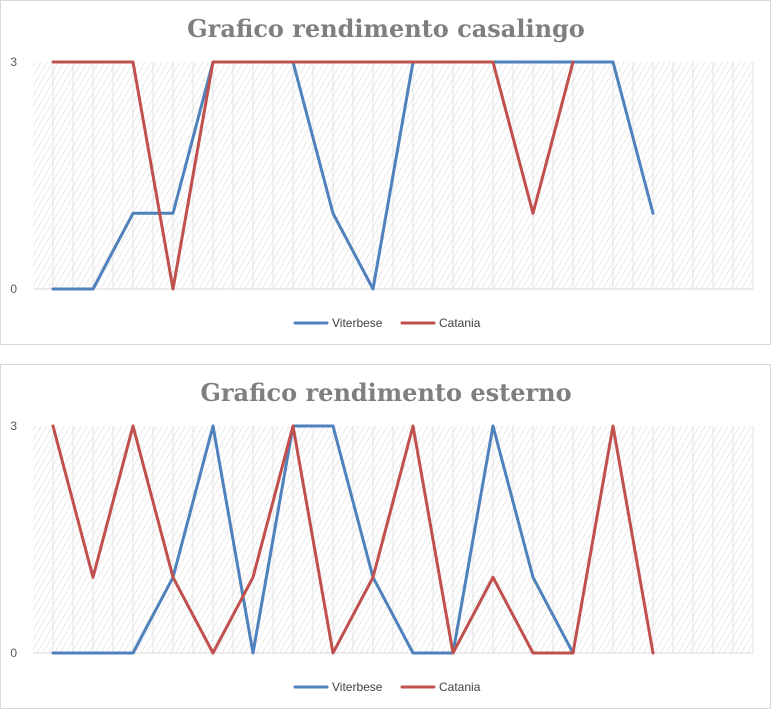 The width and height of the screenshot is (771, 709). Describe the element at coordinates (385, 392) in the screenshot. I see `chart-title: Grafico rendimento esterno` at that location.